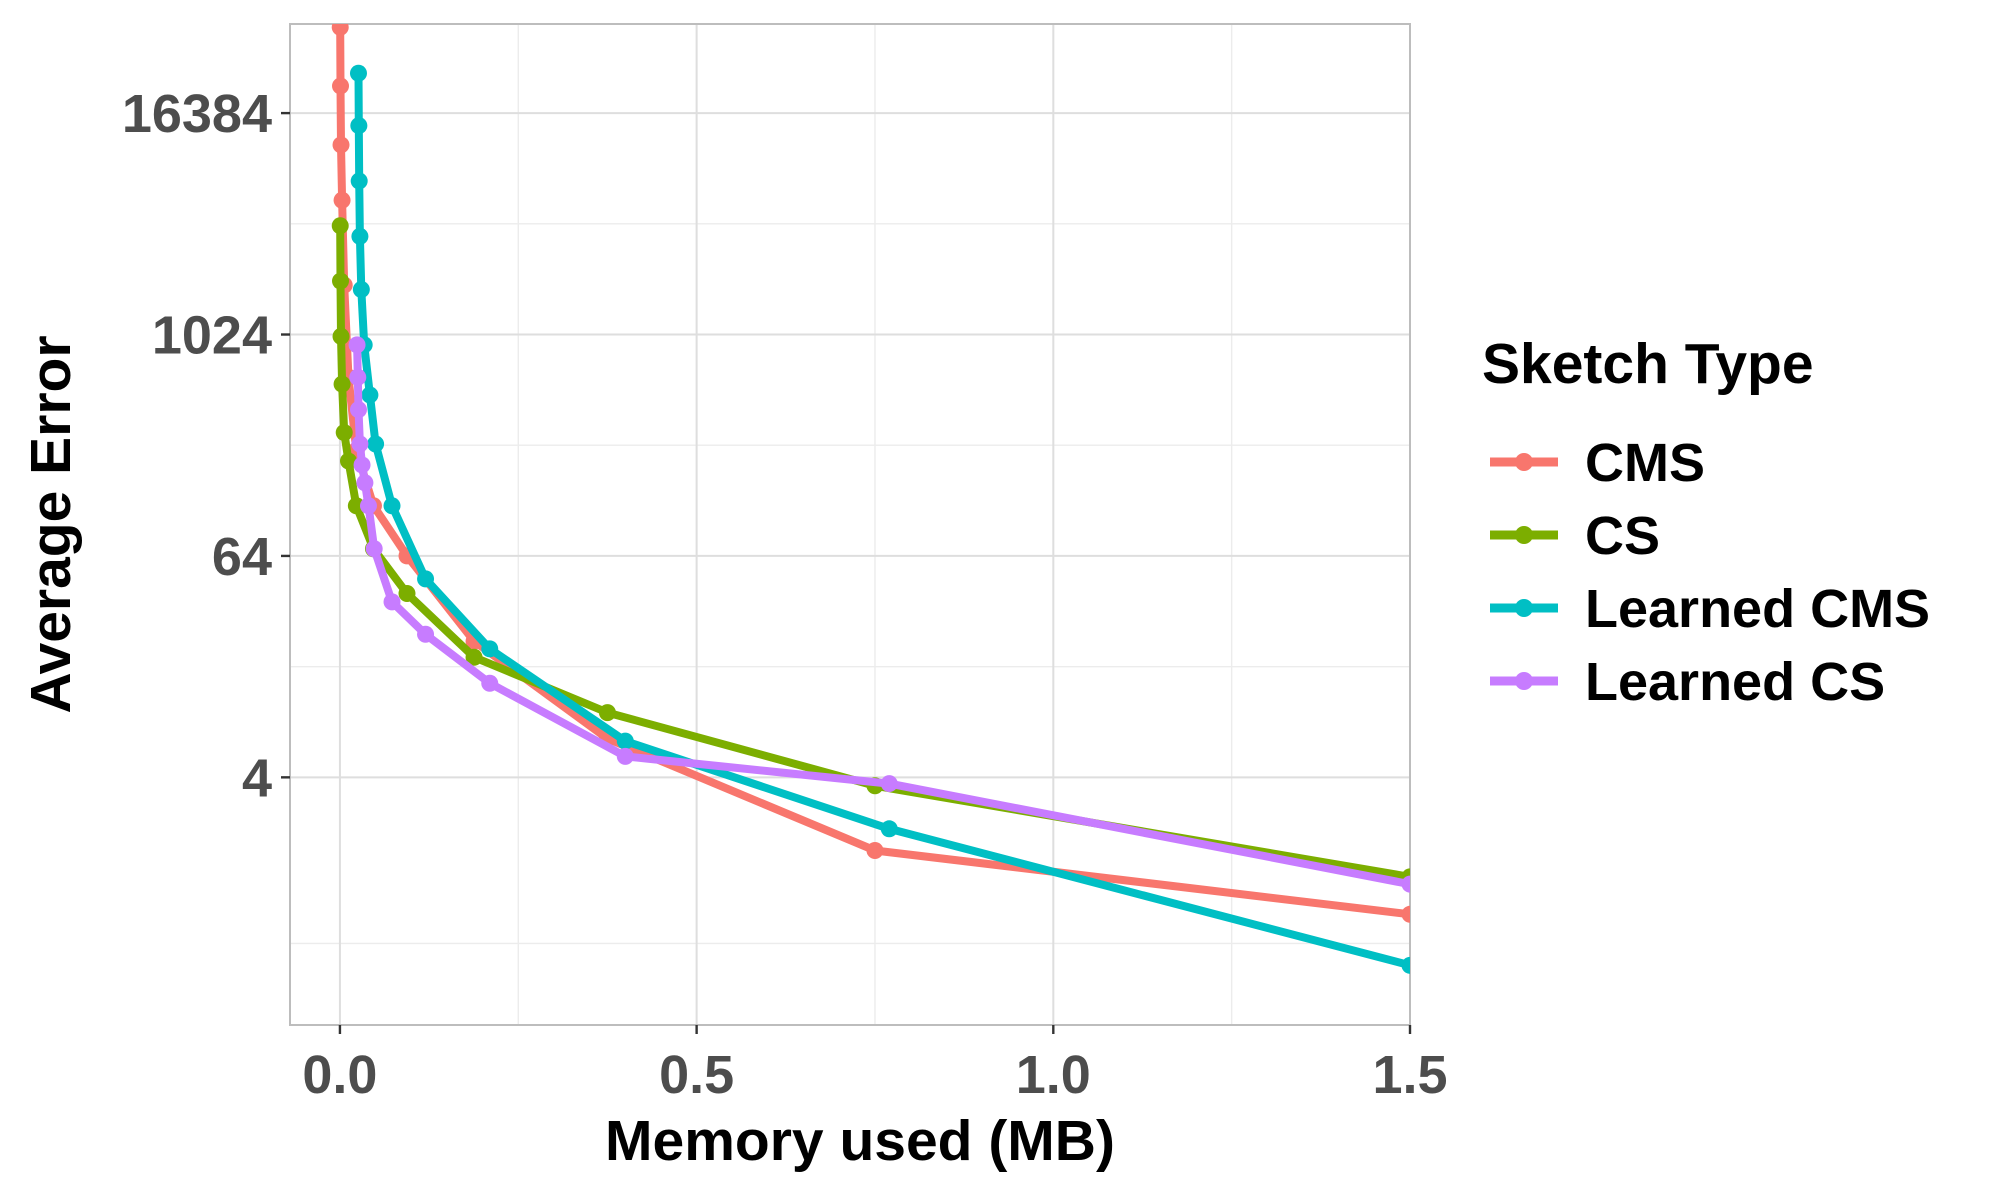 The width and height of the screenshot is (2007, 1181). I want to click on legend-item-learned-cs: Learned CS, so click(1687, 682).